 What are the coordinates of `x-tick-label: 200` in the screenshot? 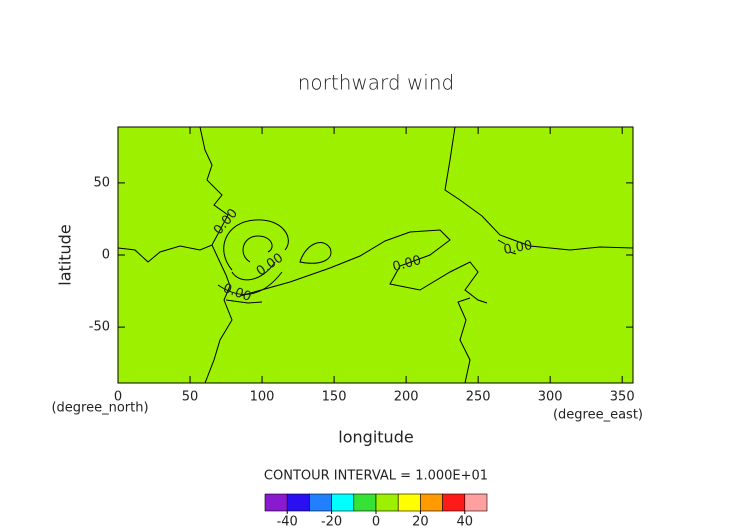 It's located at (406, 397).